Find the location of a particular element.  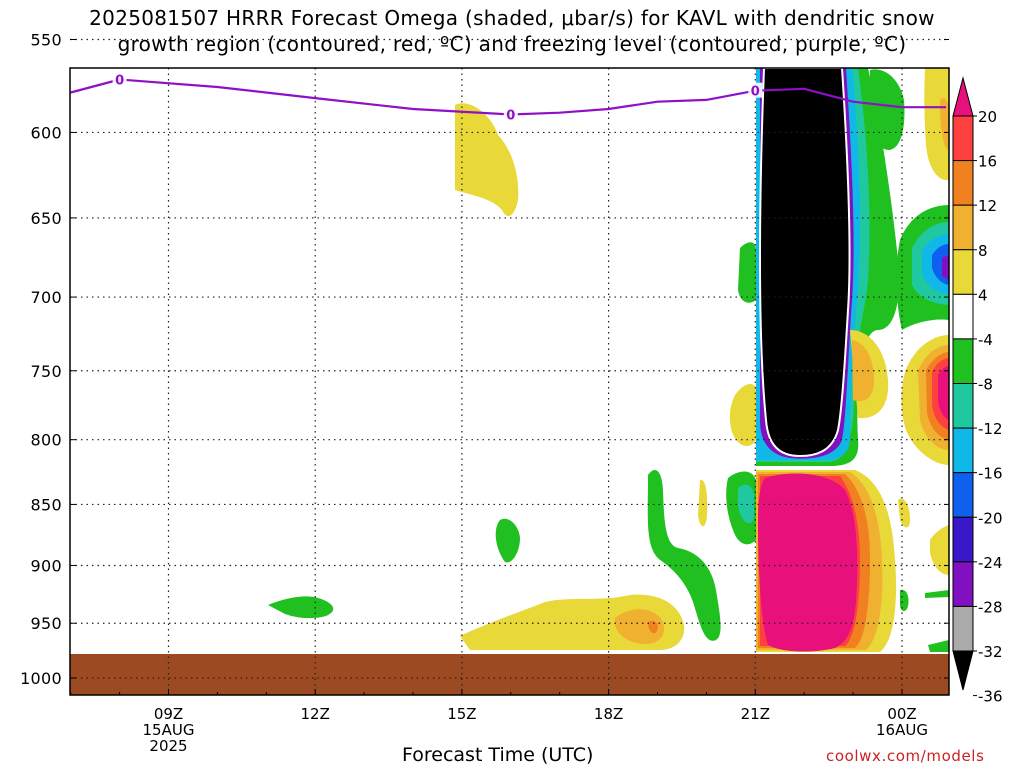

colorbar: 20 16 12 8 4 -4 -8 -12 -16 -20 -24 -28 -32 -36 is located at coordinates (977, 391).